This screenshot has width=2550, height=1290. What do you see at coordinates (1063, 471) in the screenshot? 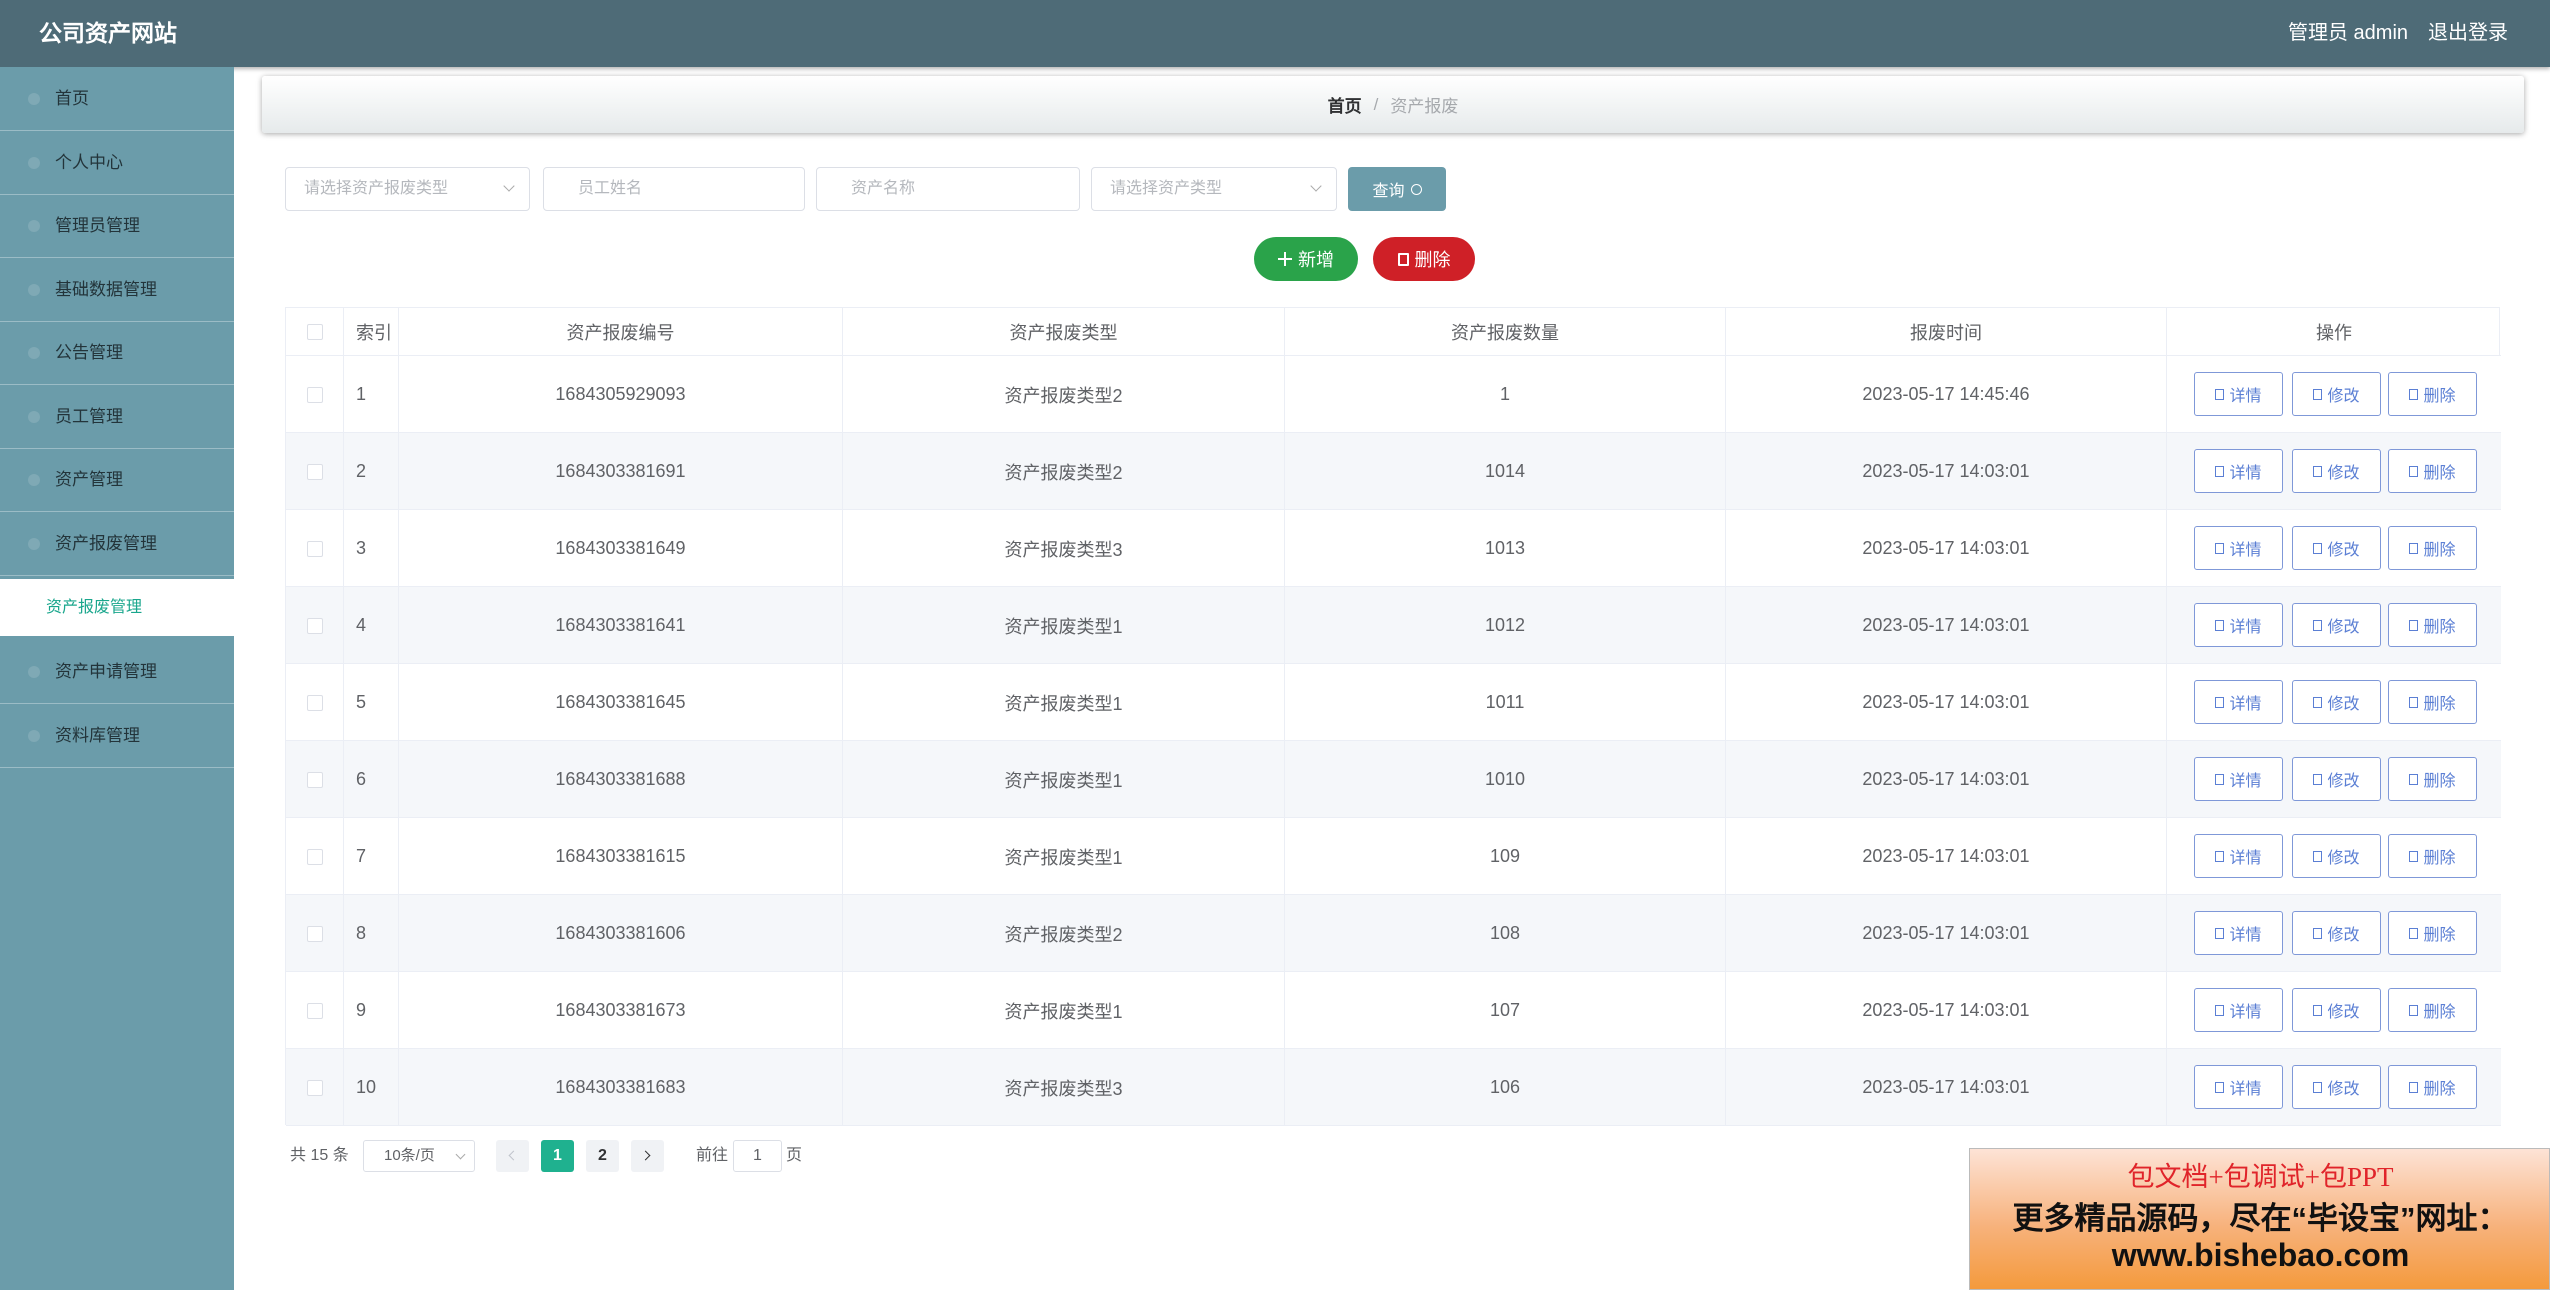
I see `table-cell: 资产报废类型2` at bounding box center [1063, 471].